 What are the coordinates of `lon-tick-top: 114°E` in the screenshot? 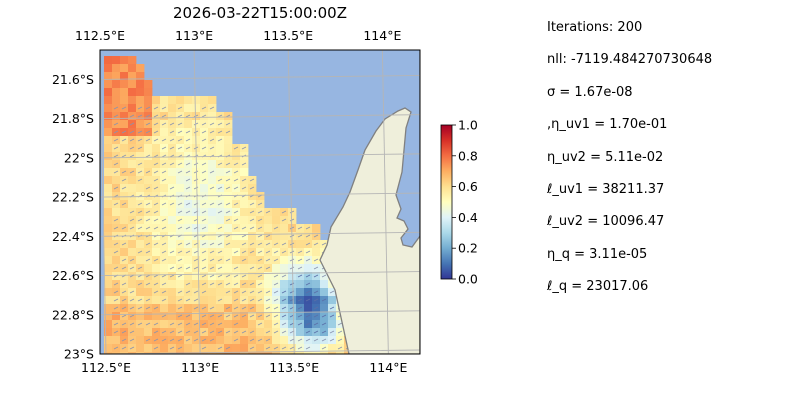 It's located at (382, 35).